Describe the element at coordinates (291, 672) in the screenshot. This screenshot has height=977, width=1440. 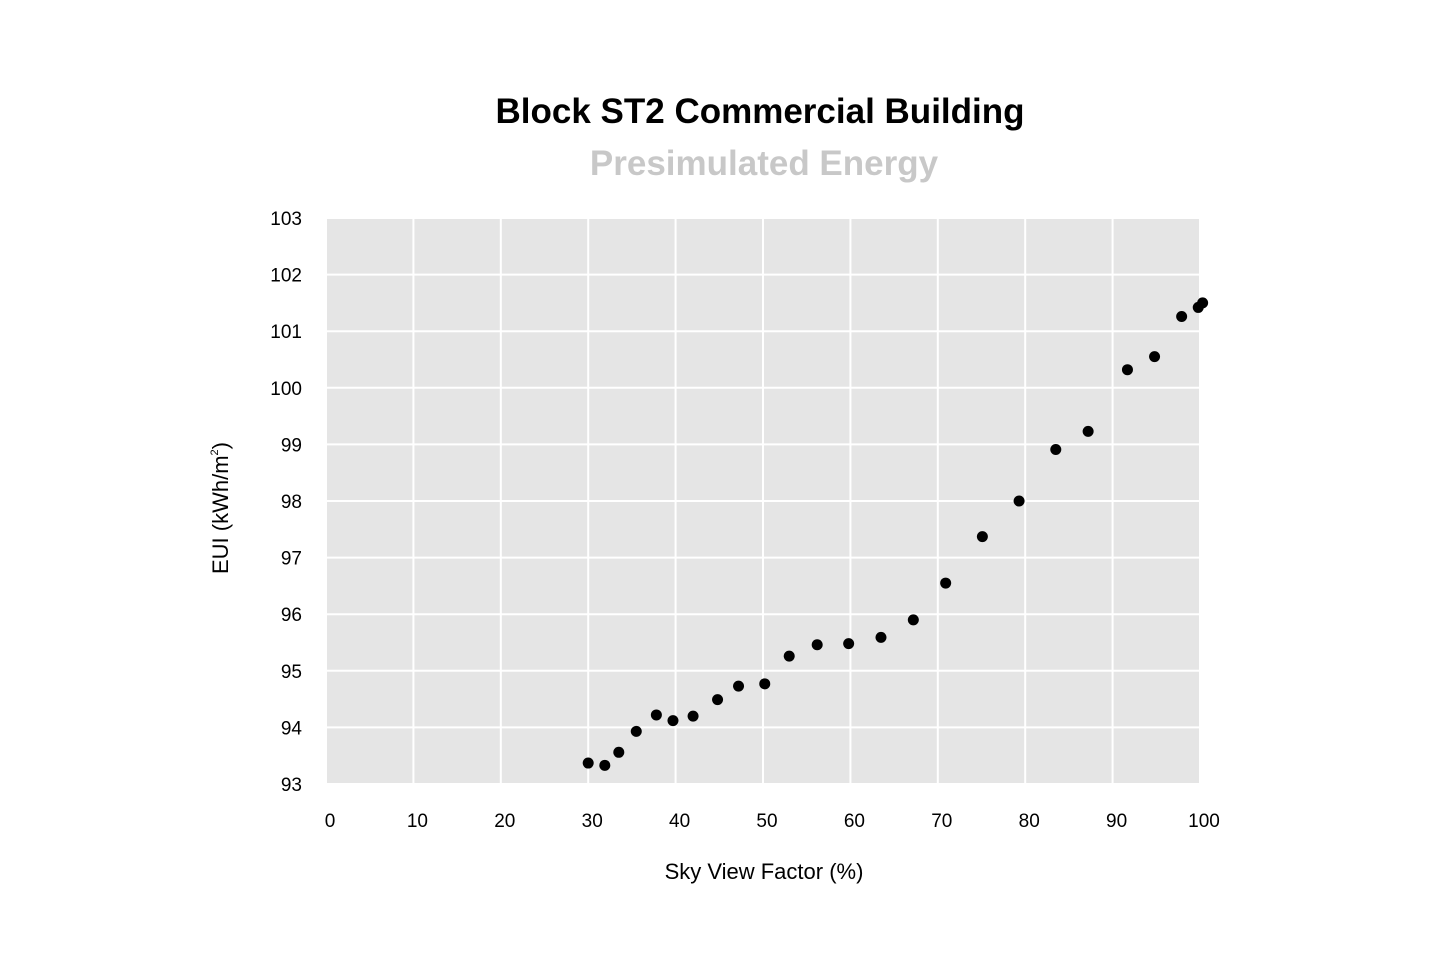
I see `y-tick-label: 95` at that location.